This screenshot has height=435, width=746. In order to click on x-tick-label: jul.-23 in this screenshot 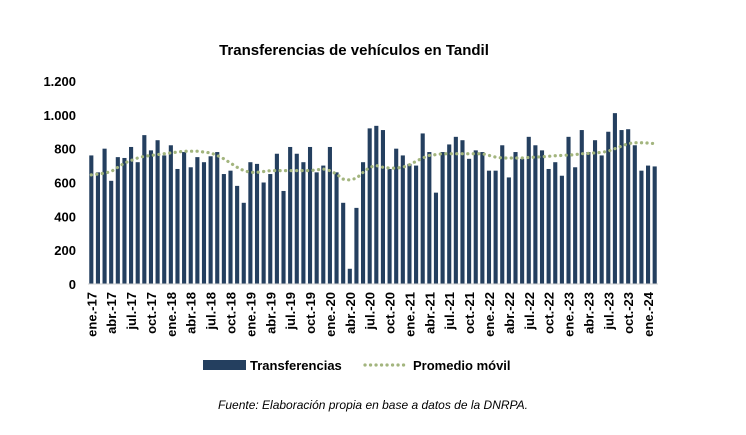, I will do `click(608, 311)`.